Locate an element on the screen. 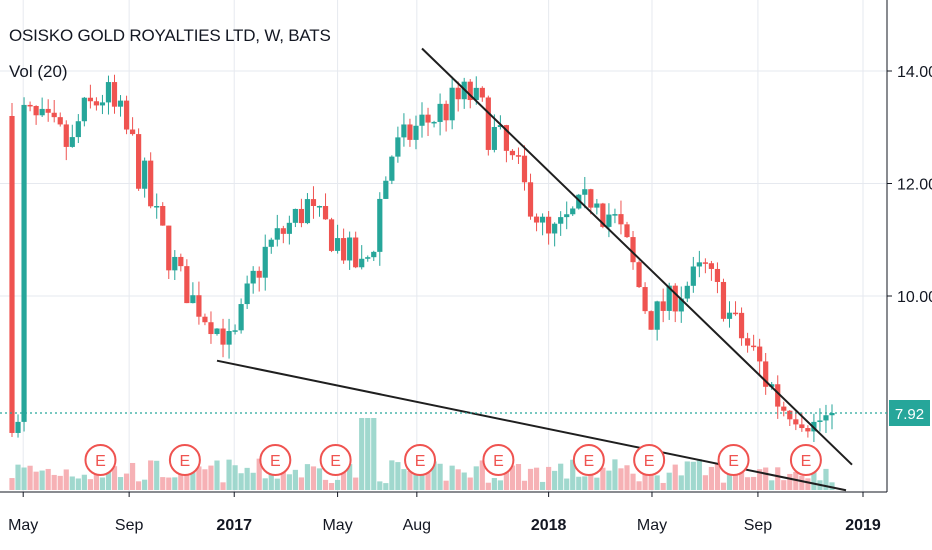 The image size is (932, 550). price-axis-label: 12.00 is located at coordinates (914, 185).